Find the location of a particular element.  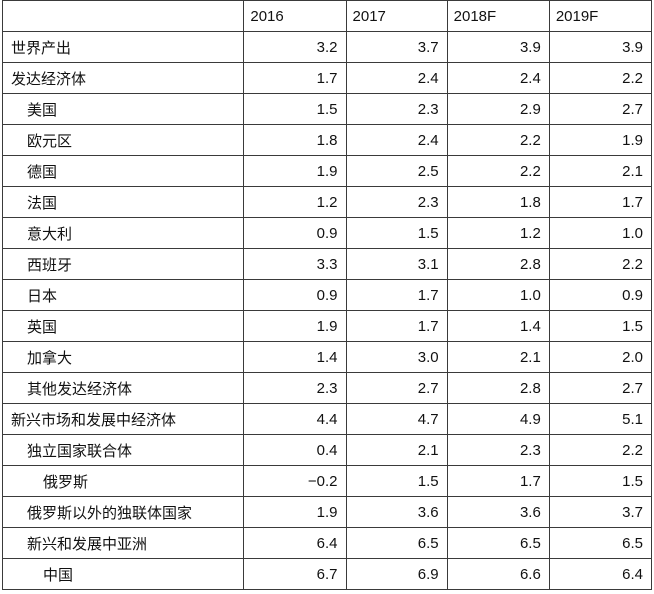

row-label: 西班牙 is located at coordinates (123, 264).